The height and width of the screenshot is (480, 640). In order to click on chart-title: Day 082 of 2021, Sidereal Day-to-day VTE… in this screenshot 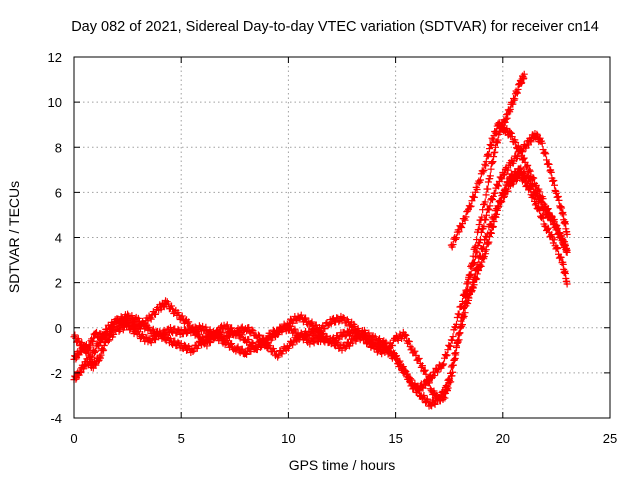, I will do `click(335, 27)`.